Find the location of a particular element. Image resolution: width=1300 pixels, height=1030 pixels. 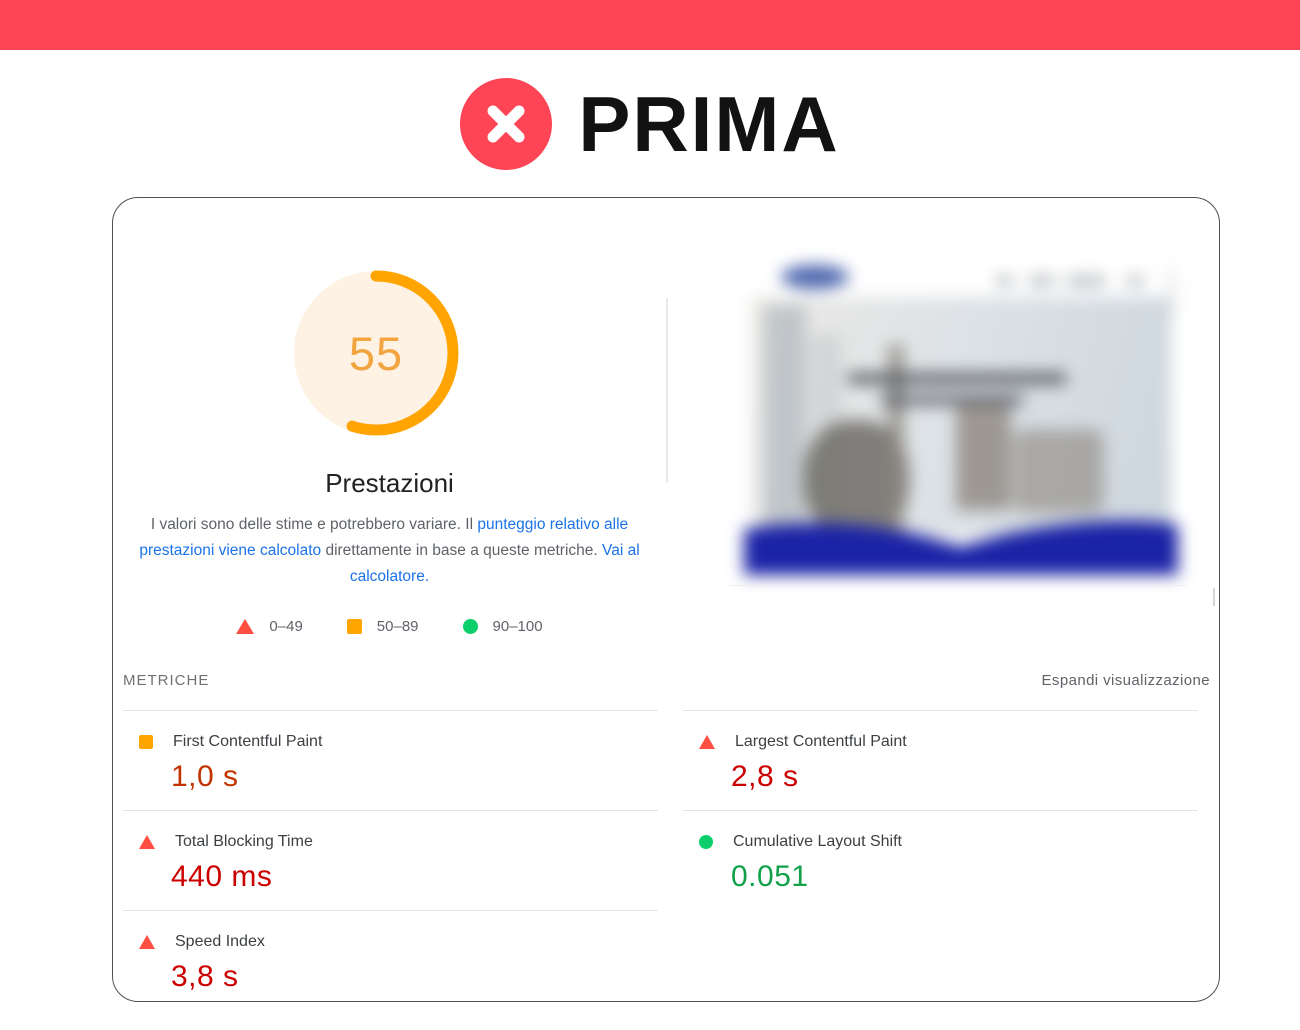

legend-item-average: 50–89 is located at coordinates (382, 626).